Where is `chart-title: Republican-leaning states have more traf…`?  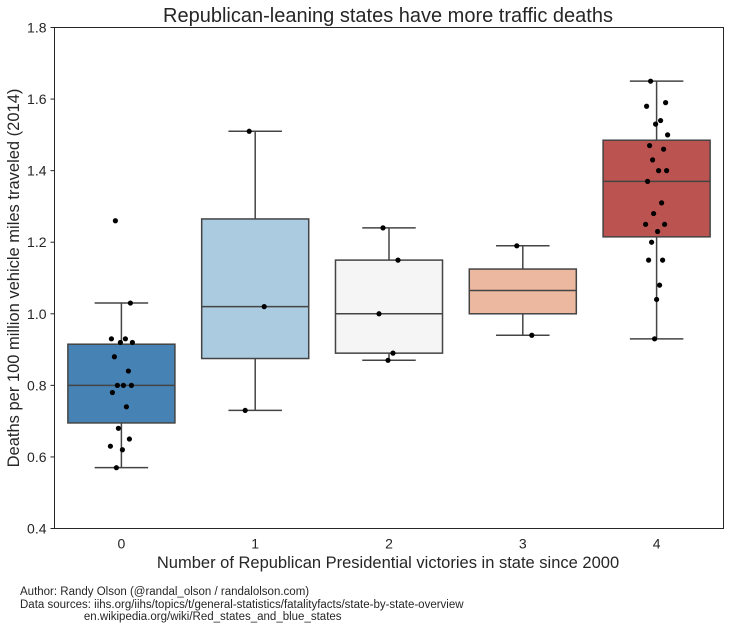 chart-title: Republican-leaning states have more traf… is located at coordinates (388, 16).